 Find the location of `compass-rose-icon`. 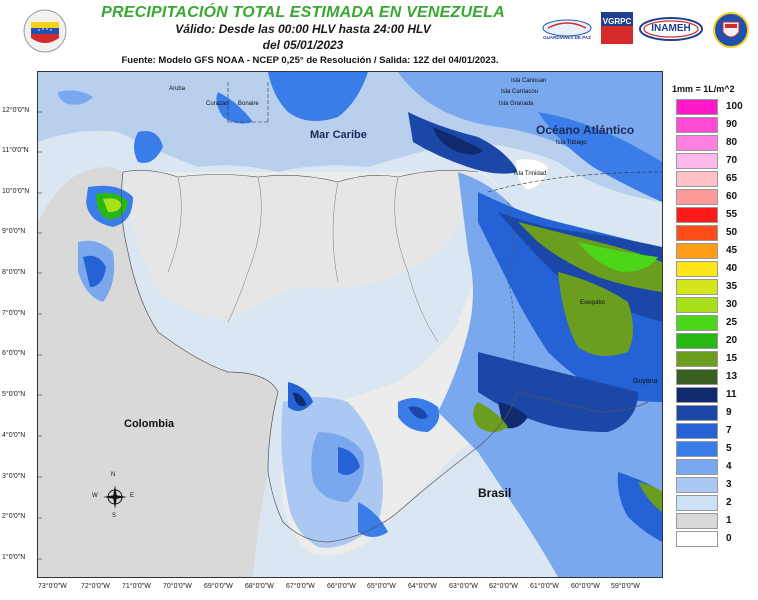

compass-rose-icon is located at coordinates (115, 497).